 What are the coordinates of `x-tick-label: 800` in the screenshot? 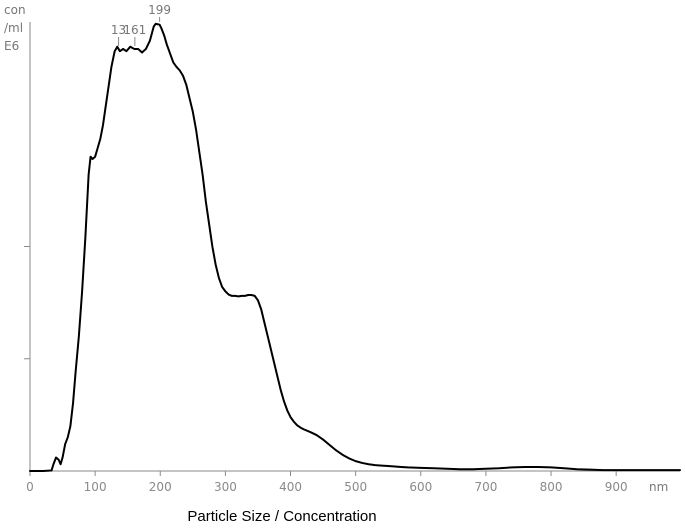 It's located at (551, 487).